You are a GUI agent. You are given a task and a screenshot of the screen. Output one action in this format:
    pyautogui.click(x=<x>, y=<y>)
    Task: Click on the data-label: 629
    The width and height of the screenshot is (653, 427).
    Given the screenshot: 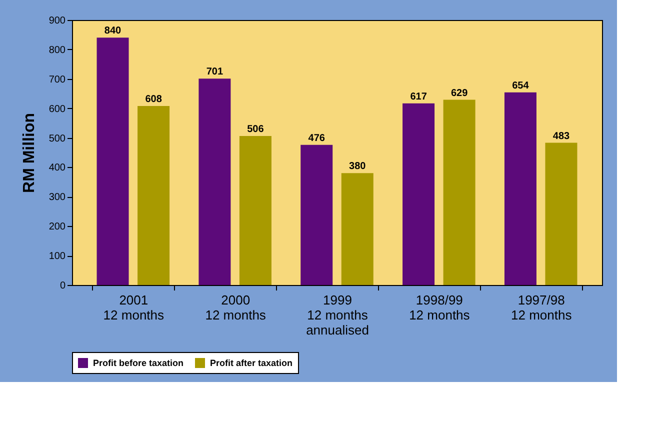 What is the action you would take?
    pyautogui.click(x=459, y=93)
    